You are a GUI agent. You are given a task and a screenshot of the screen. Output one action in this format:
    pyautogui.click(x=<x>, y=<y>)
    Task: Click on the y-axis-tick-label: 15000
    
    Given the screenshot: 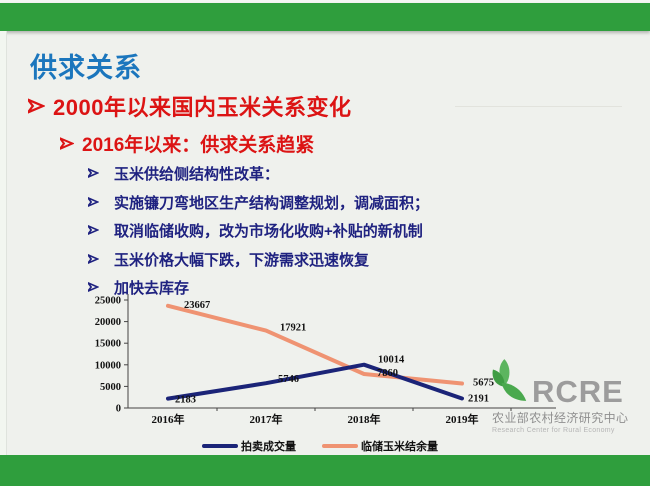 What is the action you would take?
    pyautogui.click(x=108, y=344)
    